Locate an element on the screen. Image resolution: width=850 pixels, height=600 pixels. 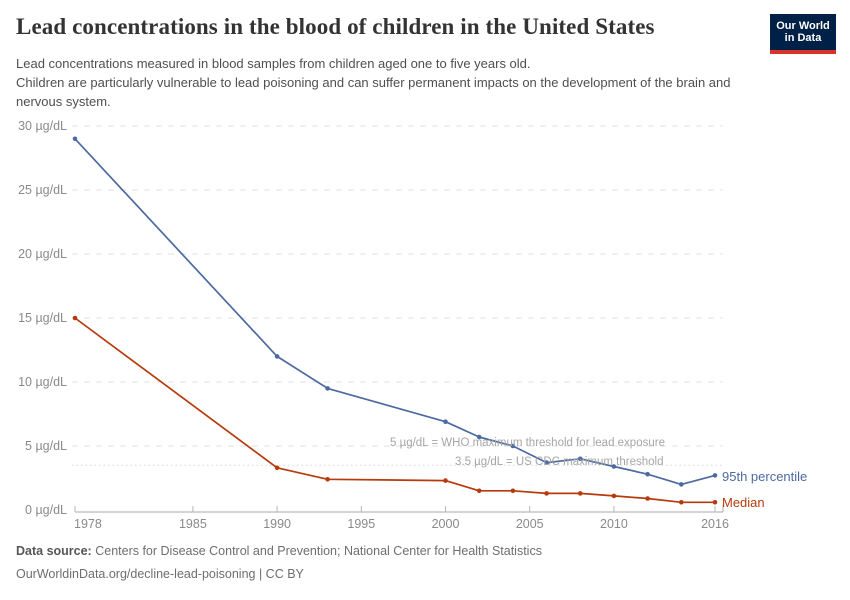
y-tick-label-30: 30 µg/dL is located at coordinates (42, 125).